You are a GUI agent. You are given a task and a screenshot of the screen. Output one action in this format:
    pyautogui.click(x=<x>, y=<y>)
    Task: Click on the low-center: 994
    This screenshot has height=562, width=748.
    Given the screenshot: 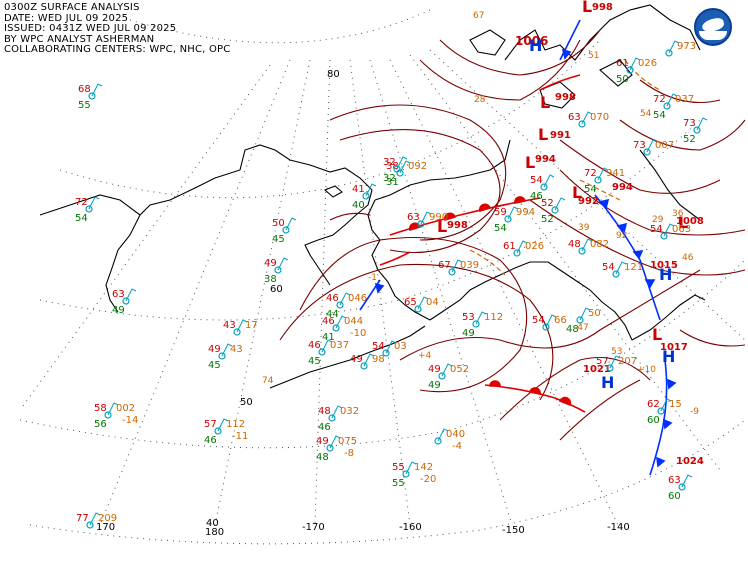 What is the action you would take?
    pyautogui.click(x=622, y=187)
    